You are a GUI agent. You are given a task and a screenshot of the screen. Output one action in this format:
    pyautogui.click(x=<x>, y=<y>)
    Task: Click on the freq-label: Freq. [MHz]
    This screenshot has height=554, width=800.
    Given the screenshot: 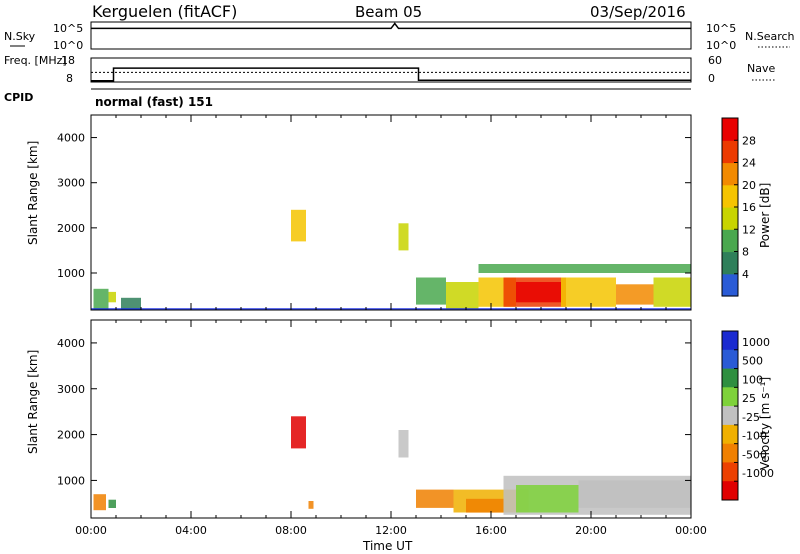 What is the action you would take?
    pyautogui.click(x=35, y=60)
    